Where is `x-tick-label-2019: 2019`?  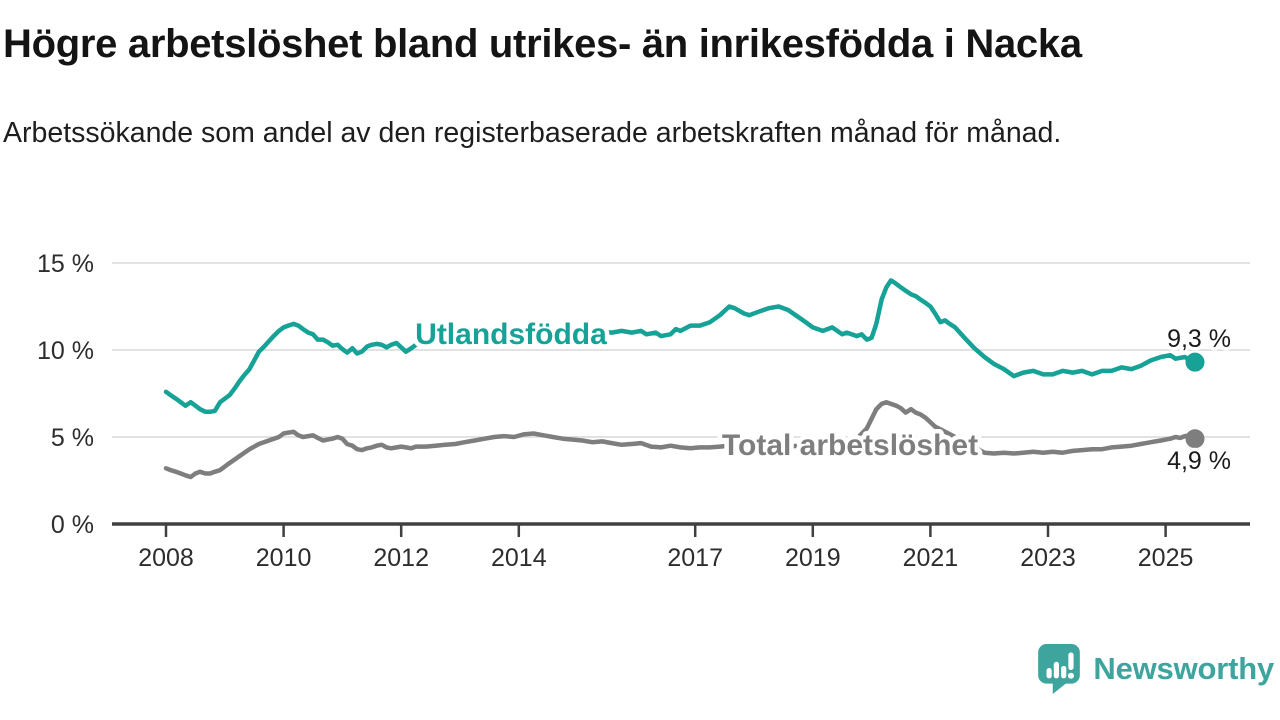 x-tick-label-2019: 2019 is located at coordinates (813, 558).